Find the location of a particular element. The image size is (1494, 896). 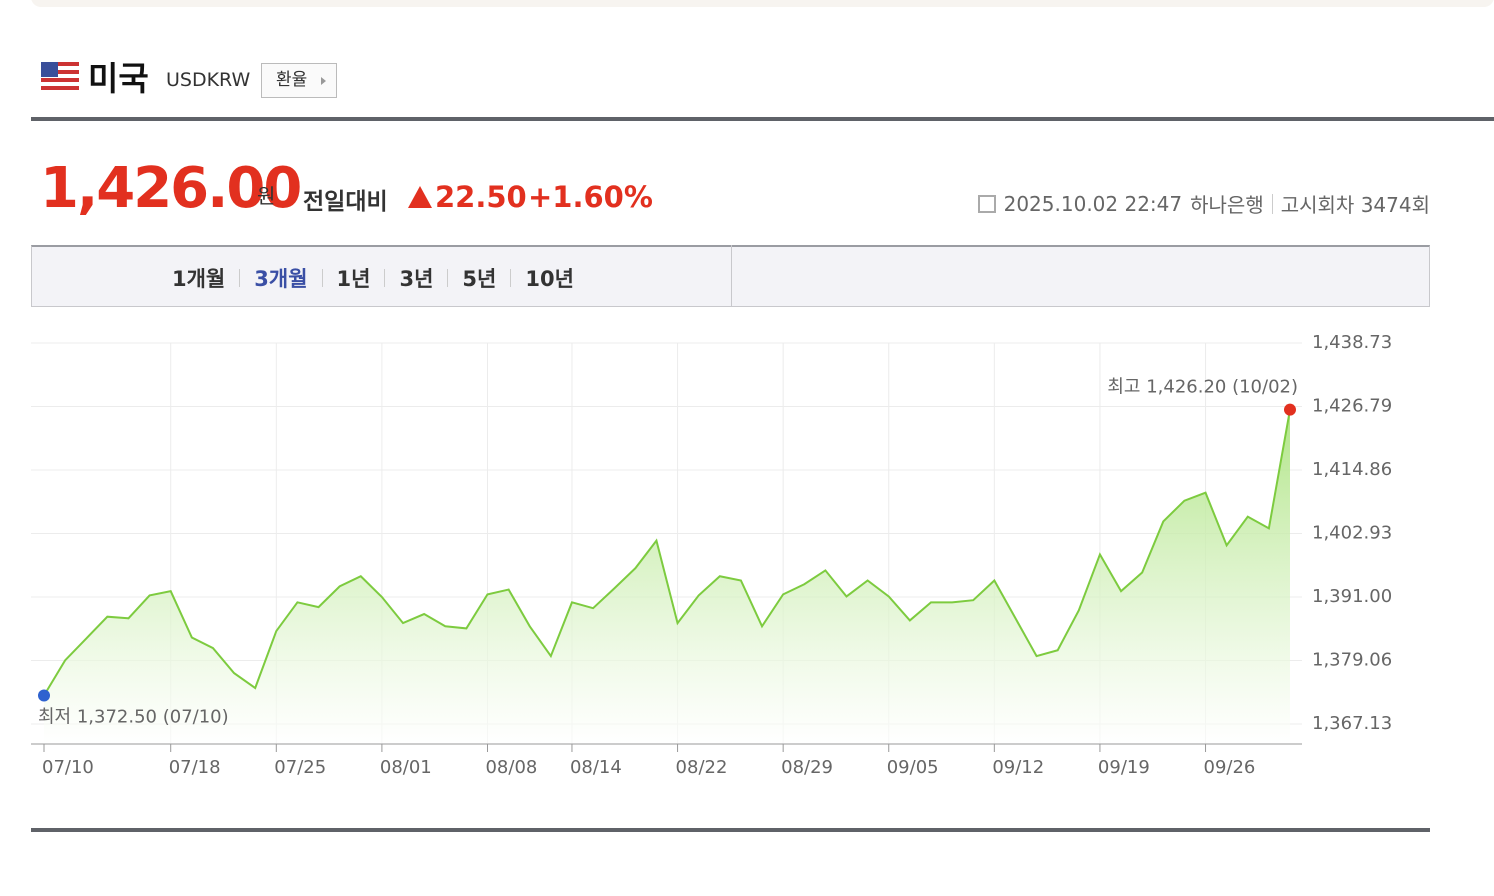

datetime: 2025.10.02 22:47 is located at coordinates (1093, 203).